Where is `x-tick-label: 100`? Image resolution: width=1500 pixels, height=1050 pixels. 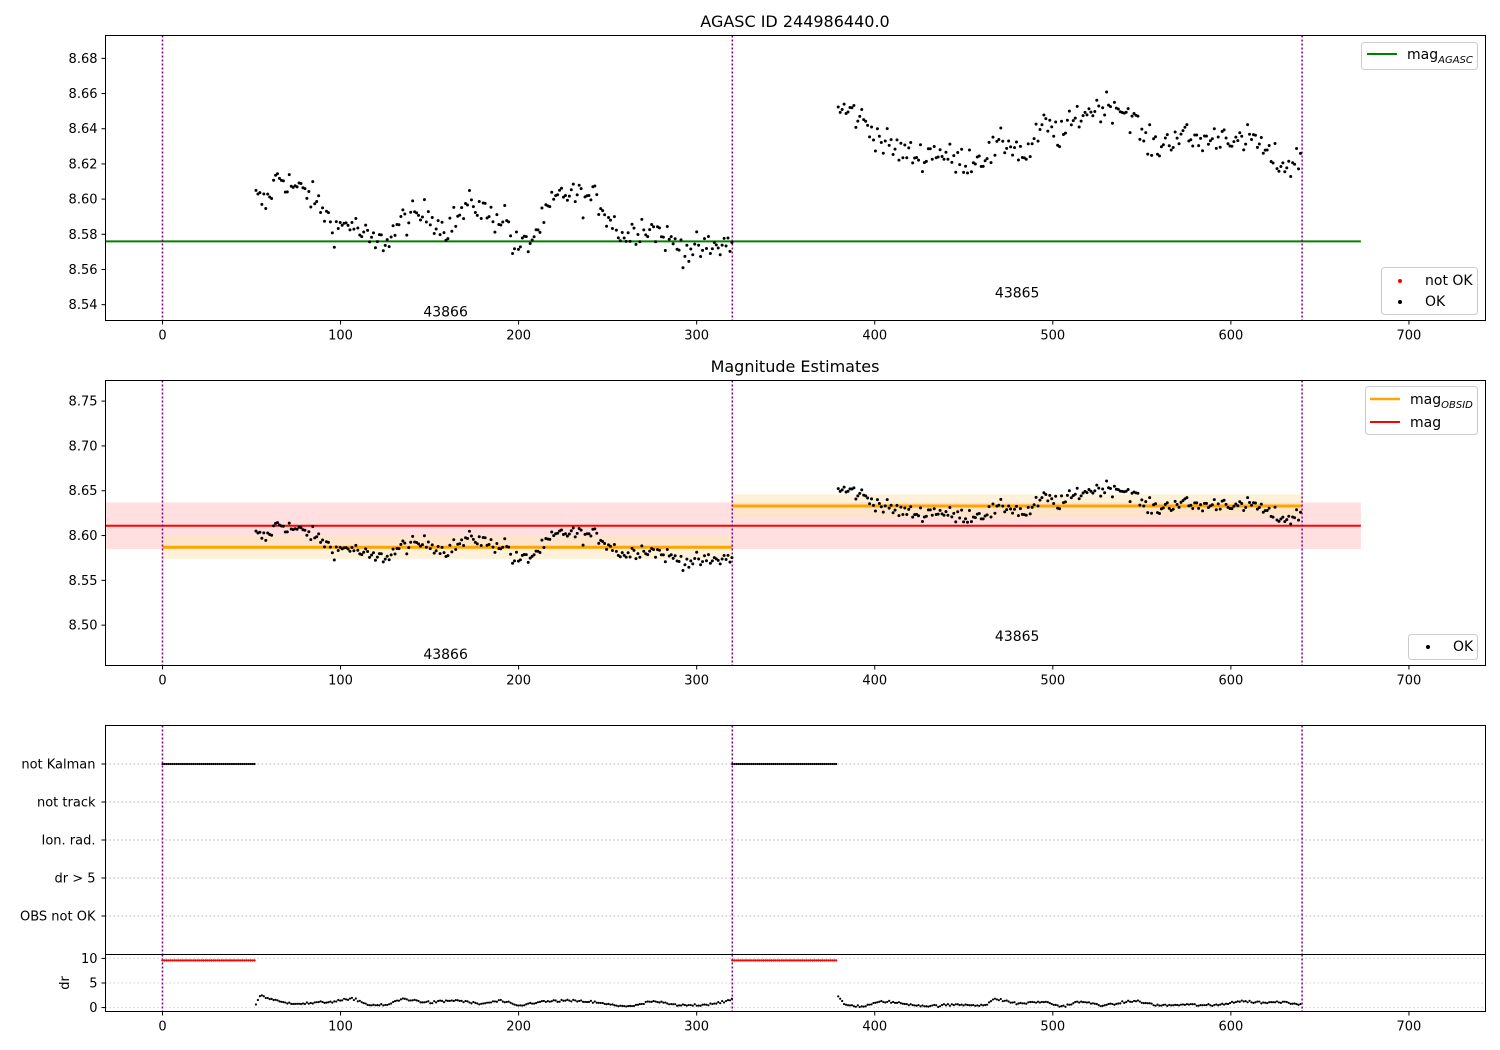
x-tick-label: 100 is located at coordinates (340, 681).